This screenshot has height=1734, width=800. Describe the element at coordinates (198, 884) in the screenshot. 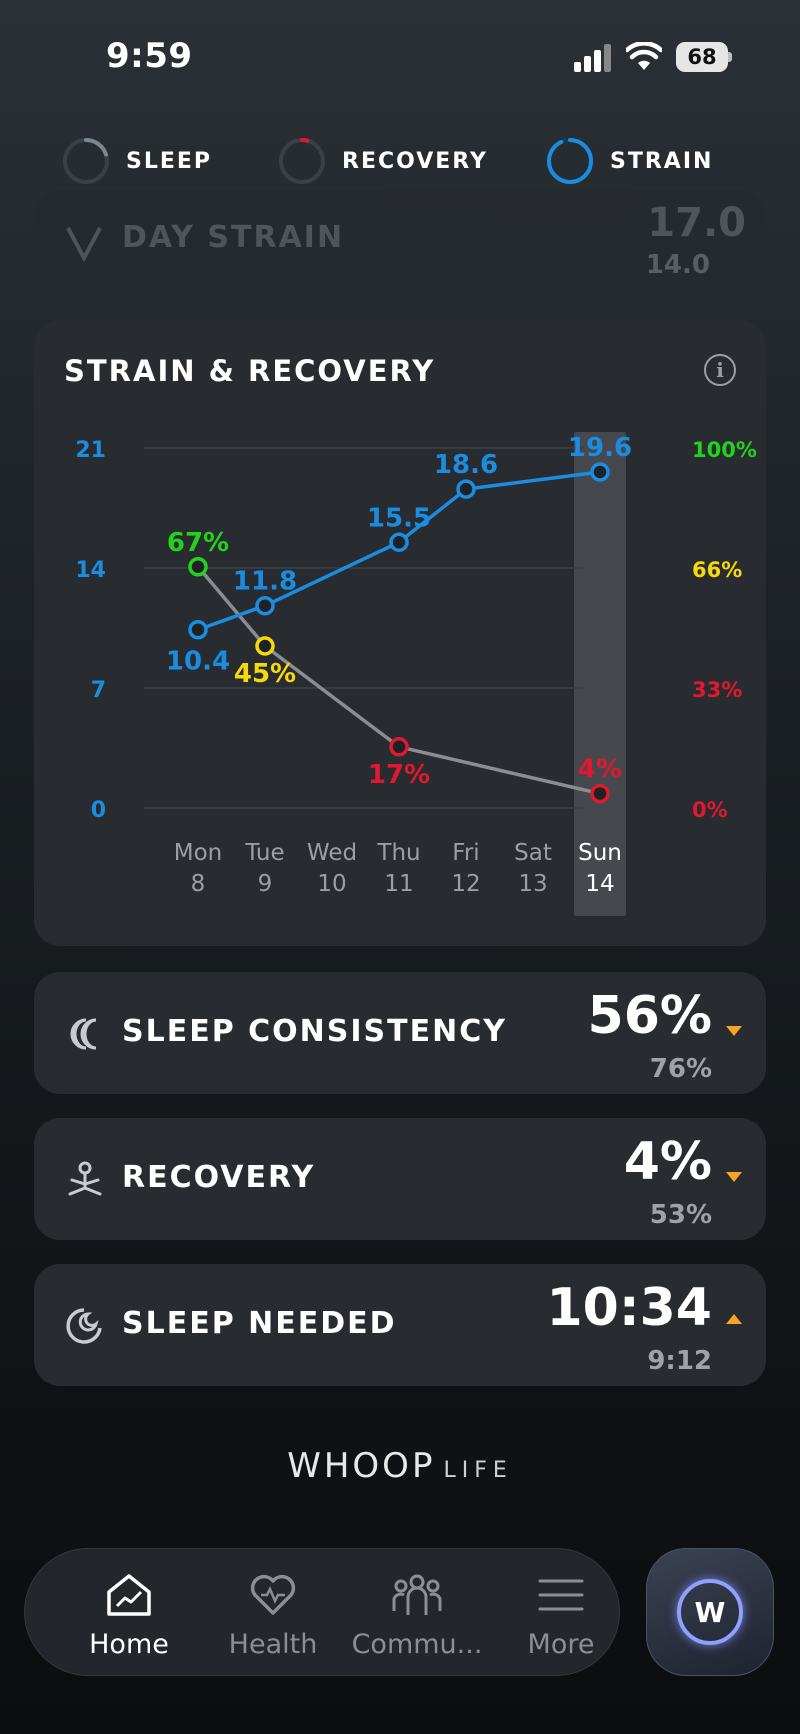

I see `x-axis-date-label: 8` at that location.